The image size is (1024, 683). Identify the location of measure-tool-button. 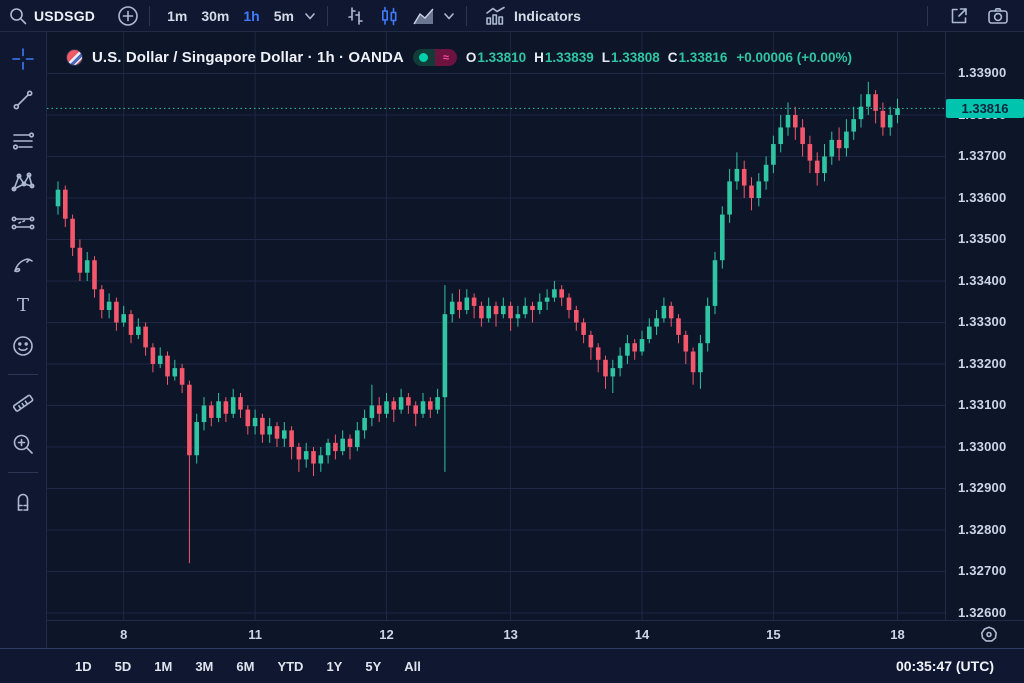
(23, 403).